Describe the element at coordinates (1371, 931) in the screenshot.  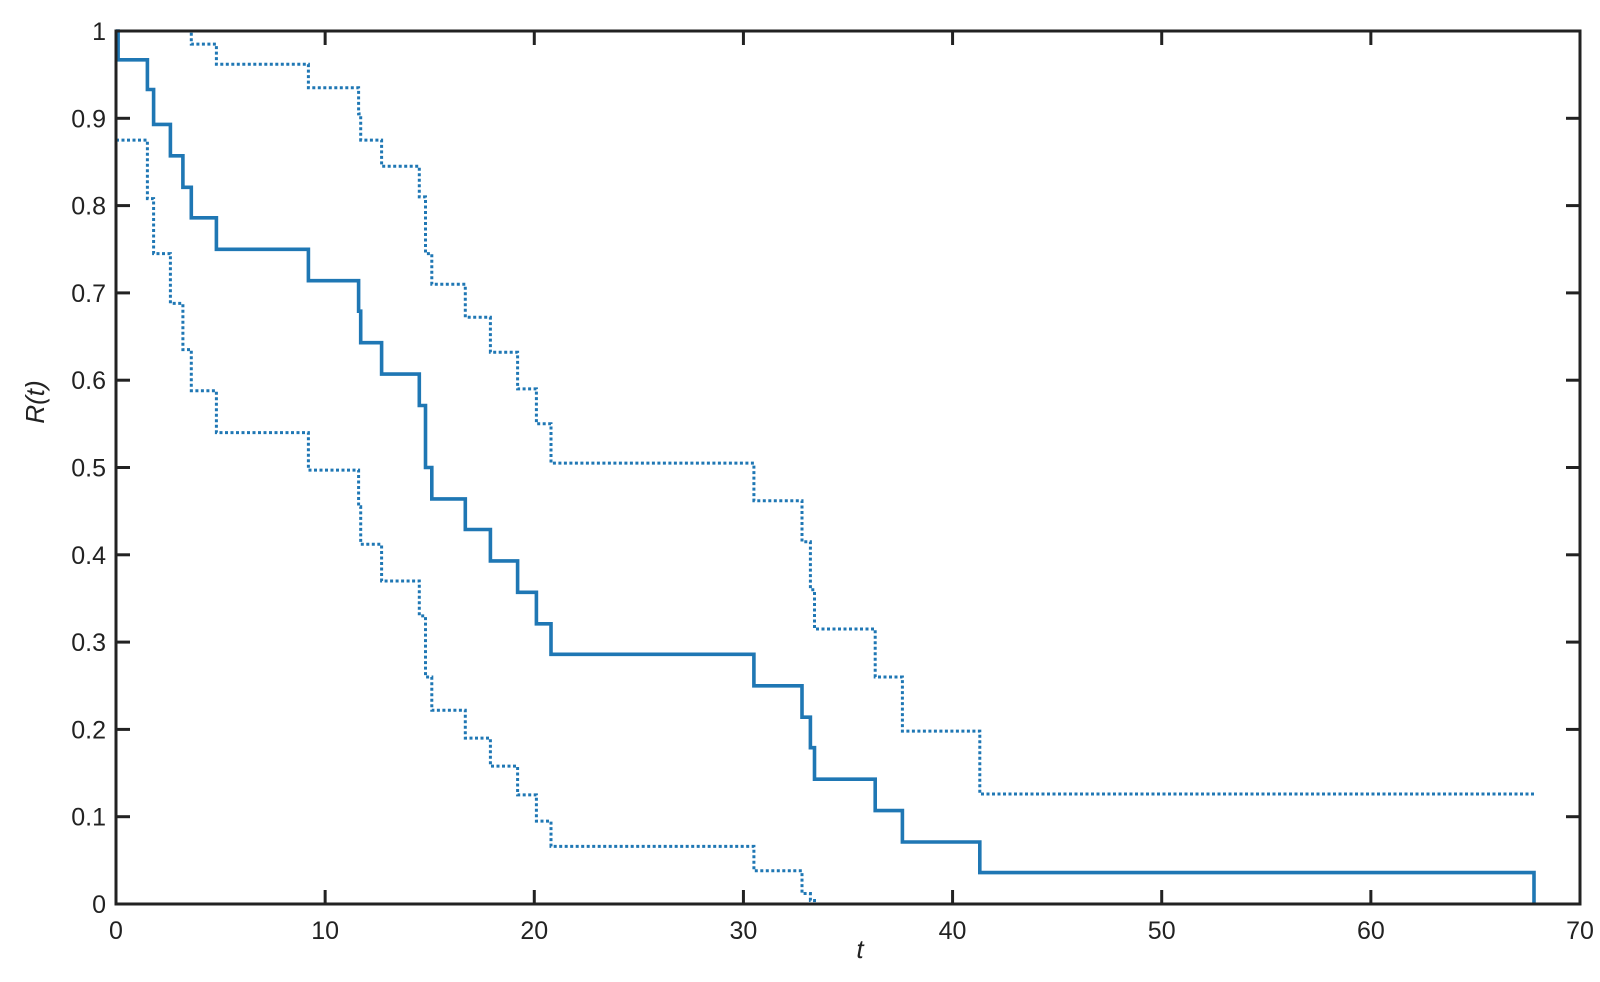
I see `x-tick-label: 60` at that location.